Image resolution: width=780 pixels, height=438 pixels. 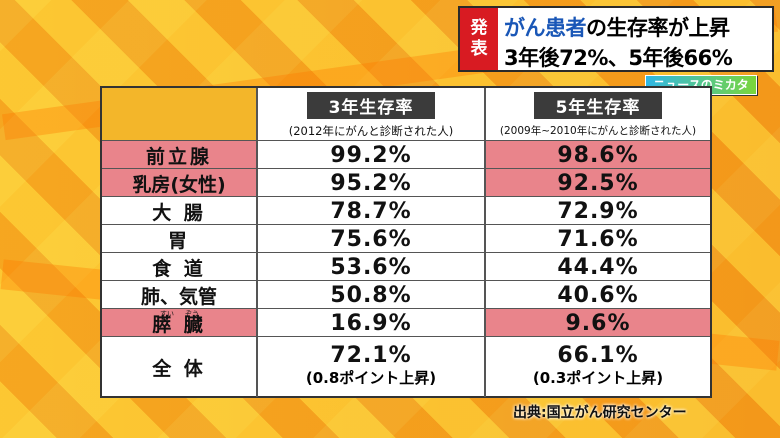 I want to click on announcement-badge: 発 表, so click(x=479, y=39).